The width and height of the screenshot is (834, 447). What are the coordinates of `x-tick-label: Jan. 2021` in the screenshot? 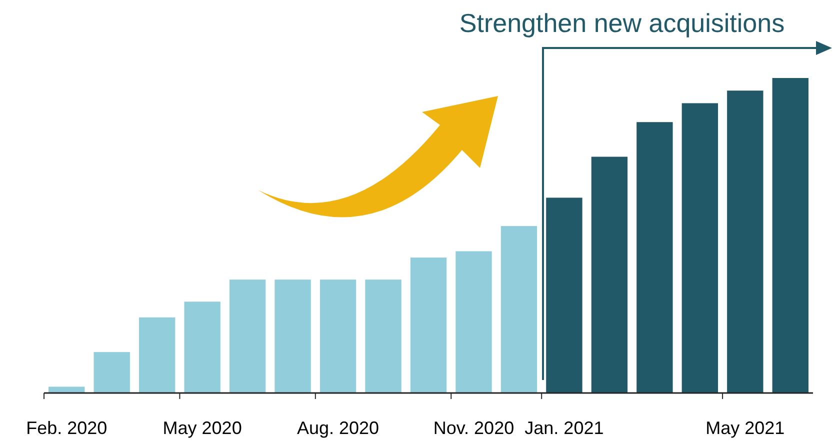 It's located at (564, 428).